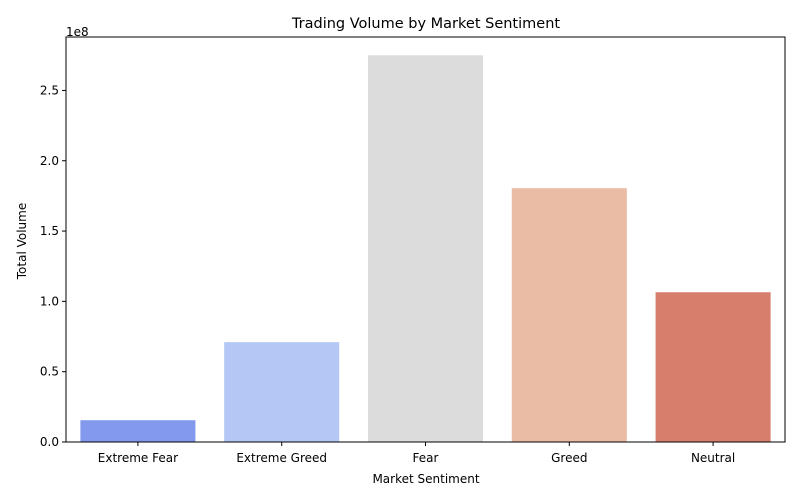 This screenshot has width=800, height=504. Describe the element at coordinates (49, 372) in the screenshot. I see `y-tick-label: 0.5` at that location.